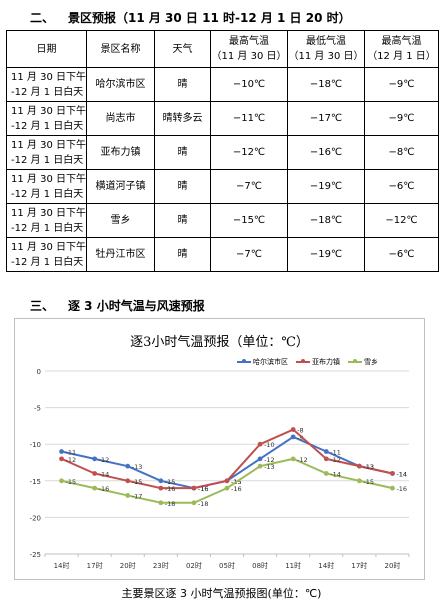 This screenshot has height=605, width=443. Describe the element at coordinates (326, 41) in the screenshot. I see `column-header-label: 最低气温` at that location.